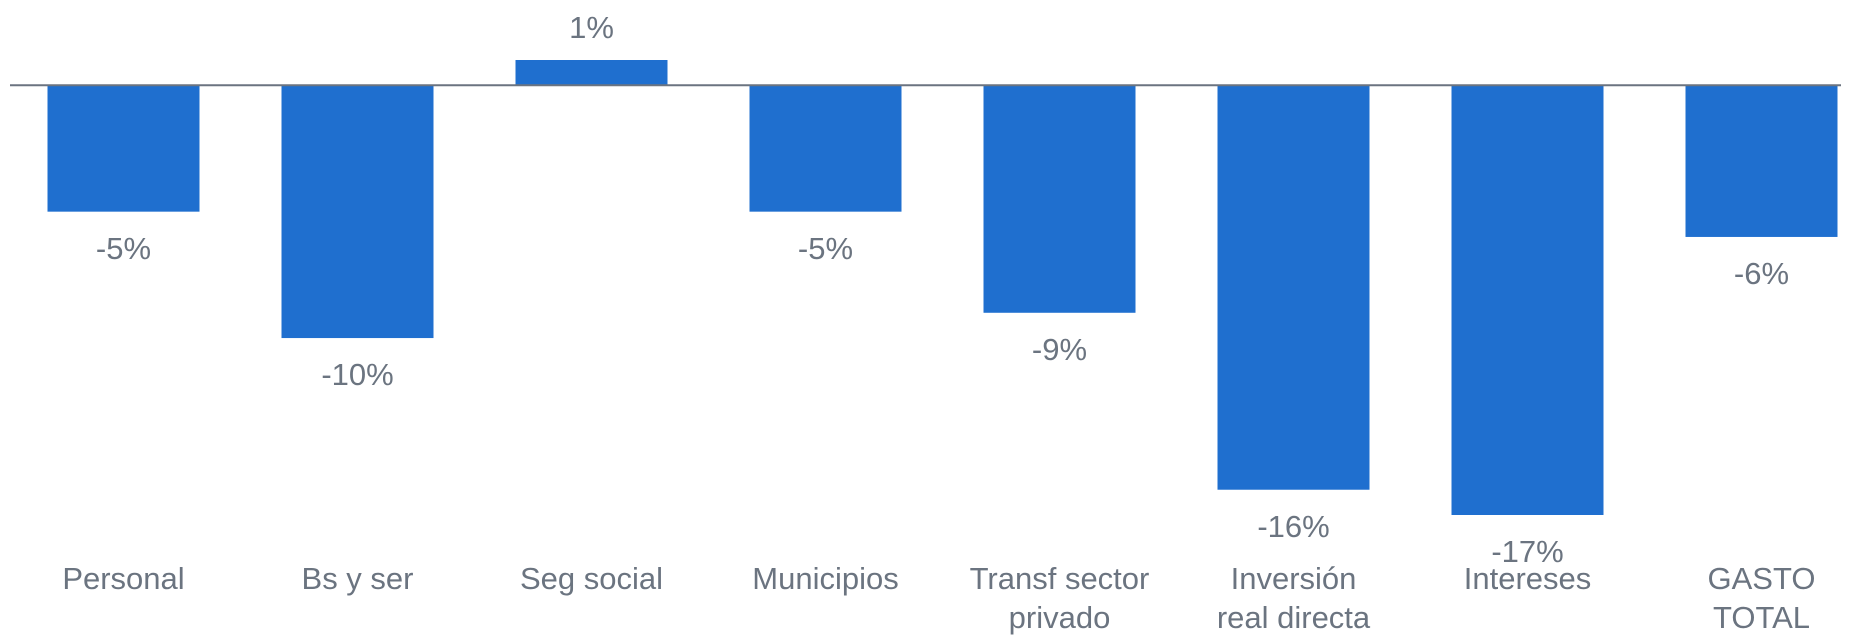 This screenshot has height=640, width=1862. I want to click on data-label: -6%, so click(1761, 273).